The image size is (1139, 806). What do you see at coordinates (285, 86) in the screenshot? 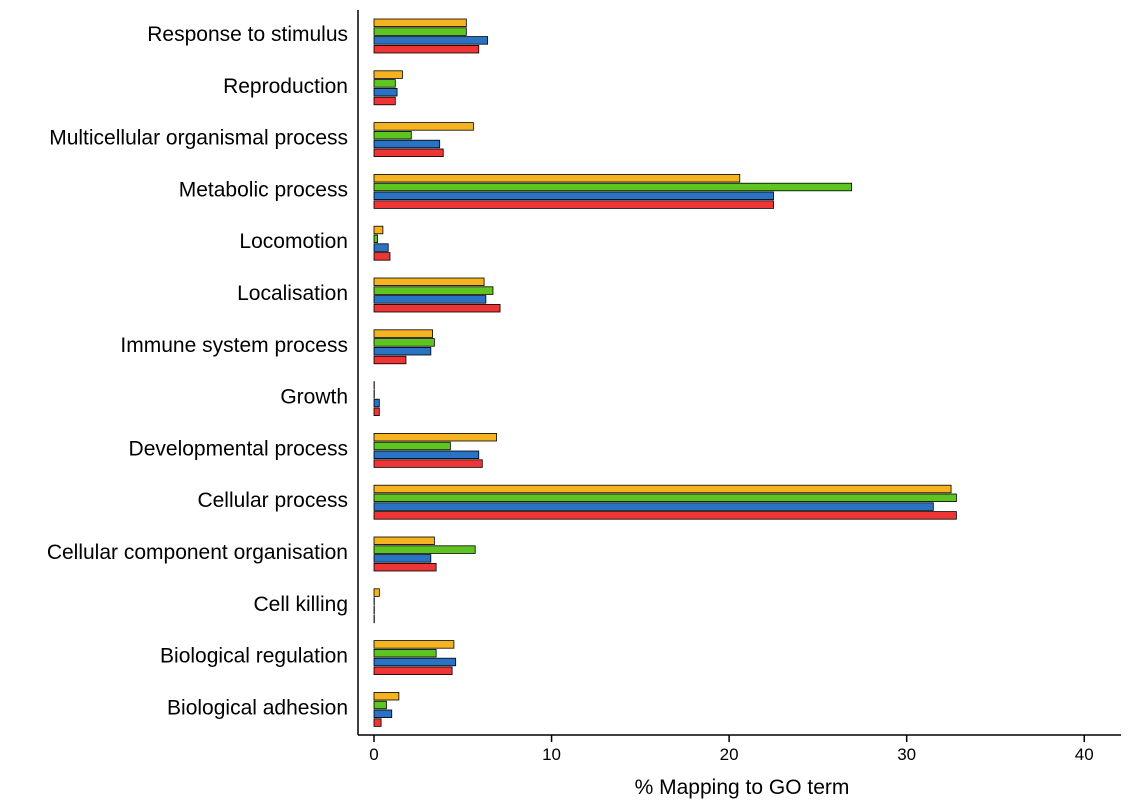
I see `category-label: Reproduction` at bounding box center [285, 86].